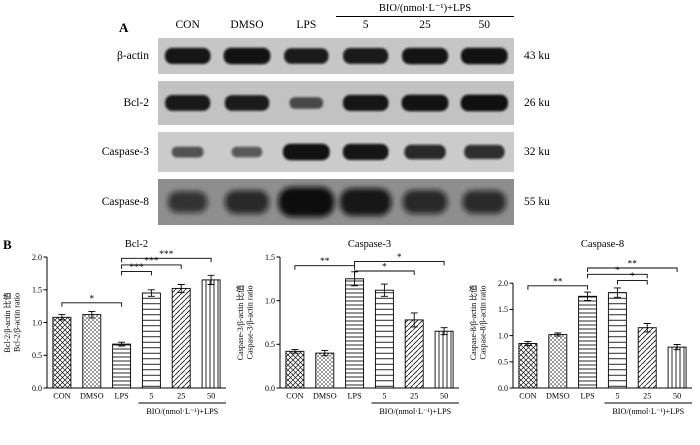 The height and width of the screenshot is (445, 700). What do you see at coordinates (136, 244) in the screenshot?
I see `chart-title: Bcl-2` at bounding box center [136, 244].